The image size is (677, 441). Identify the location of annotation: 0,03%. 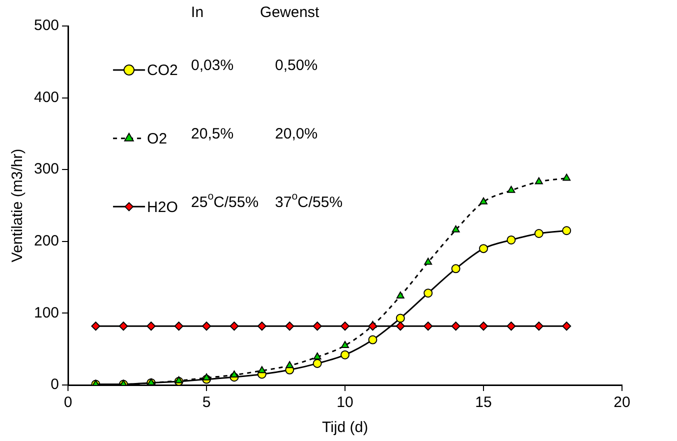
(212, 65).